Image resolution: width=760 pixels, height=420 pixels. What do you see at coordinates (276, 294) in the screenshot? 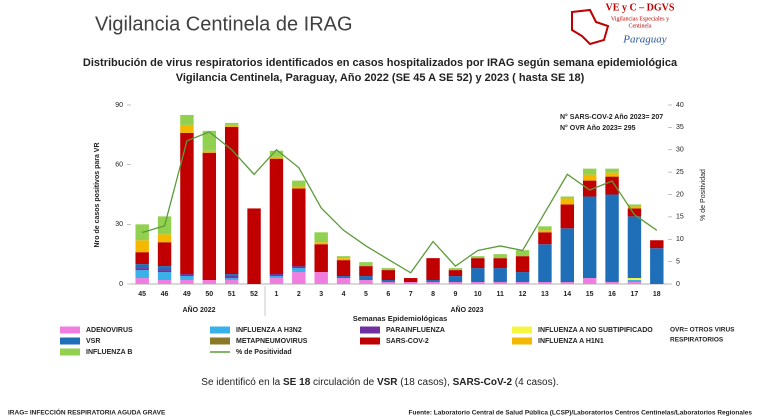
I see `x-tick-label: 1` at bounding box center [276, 294].